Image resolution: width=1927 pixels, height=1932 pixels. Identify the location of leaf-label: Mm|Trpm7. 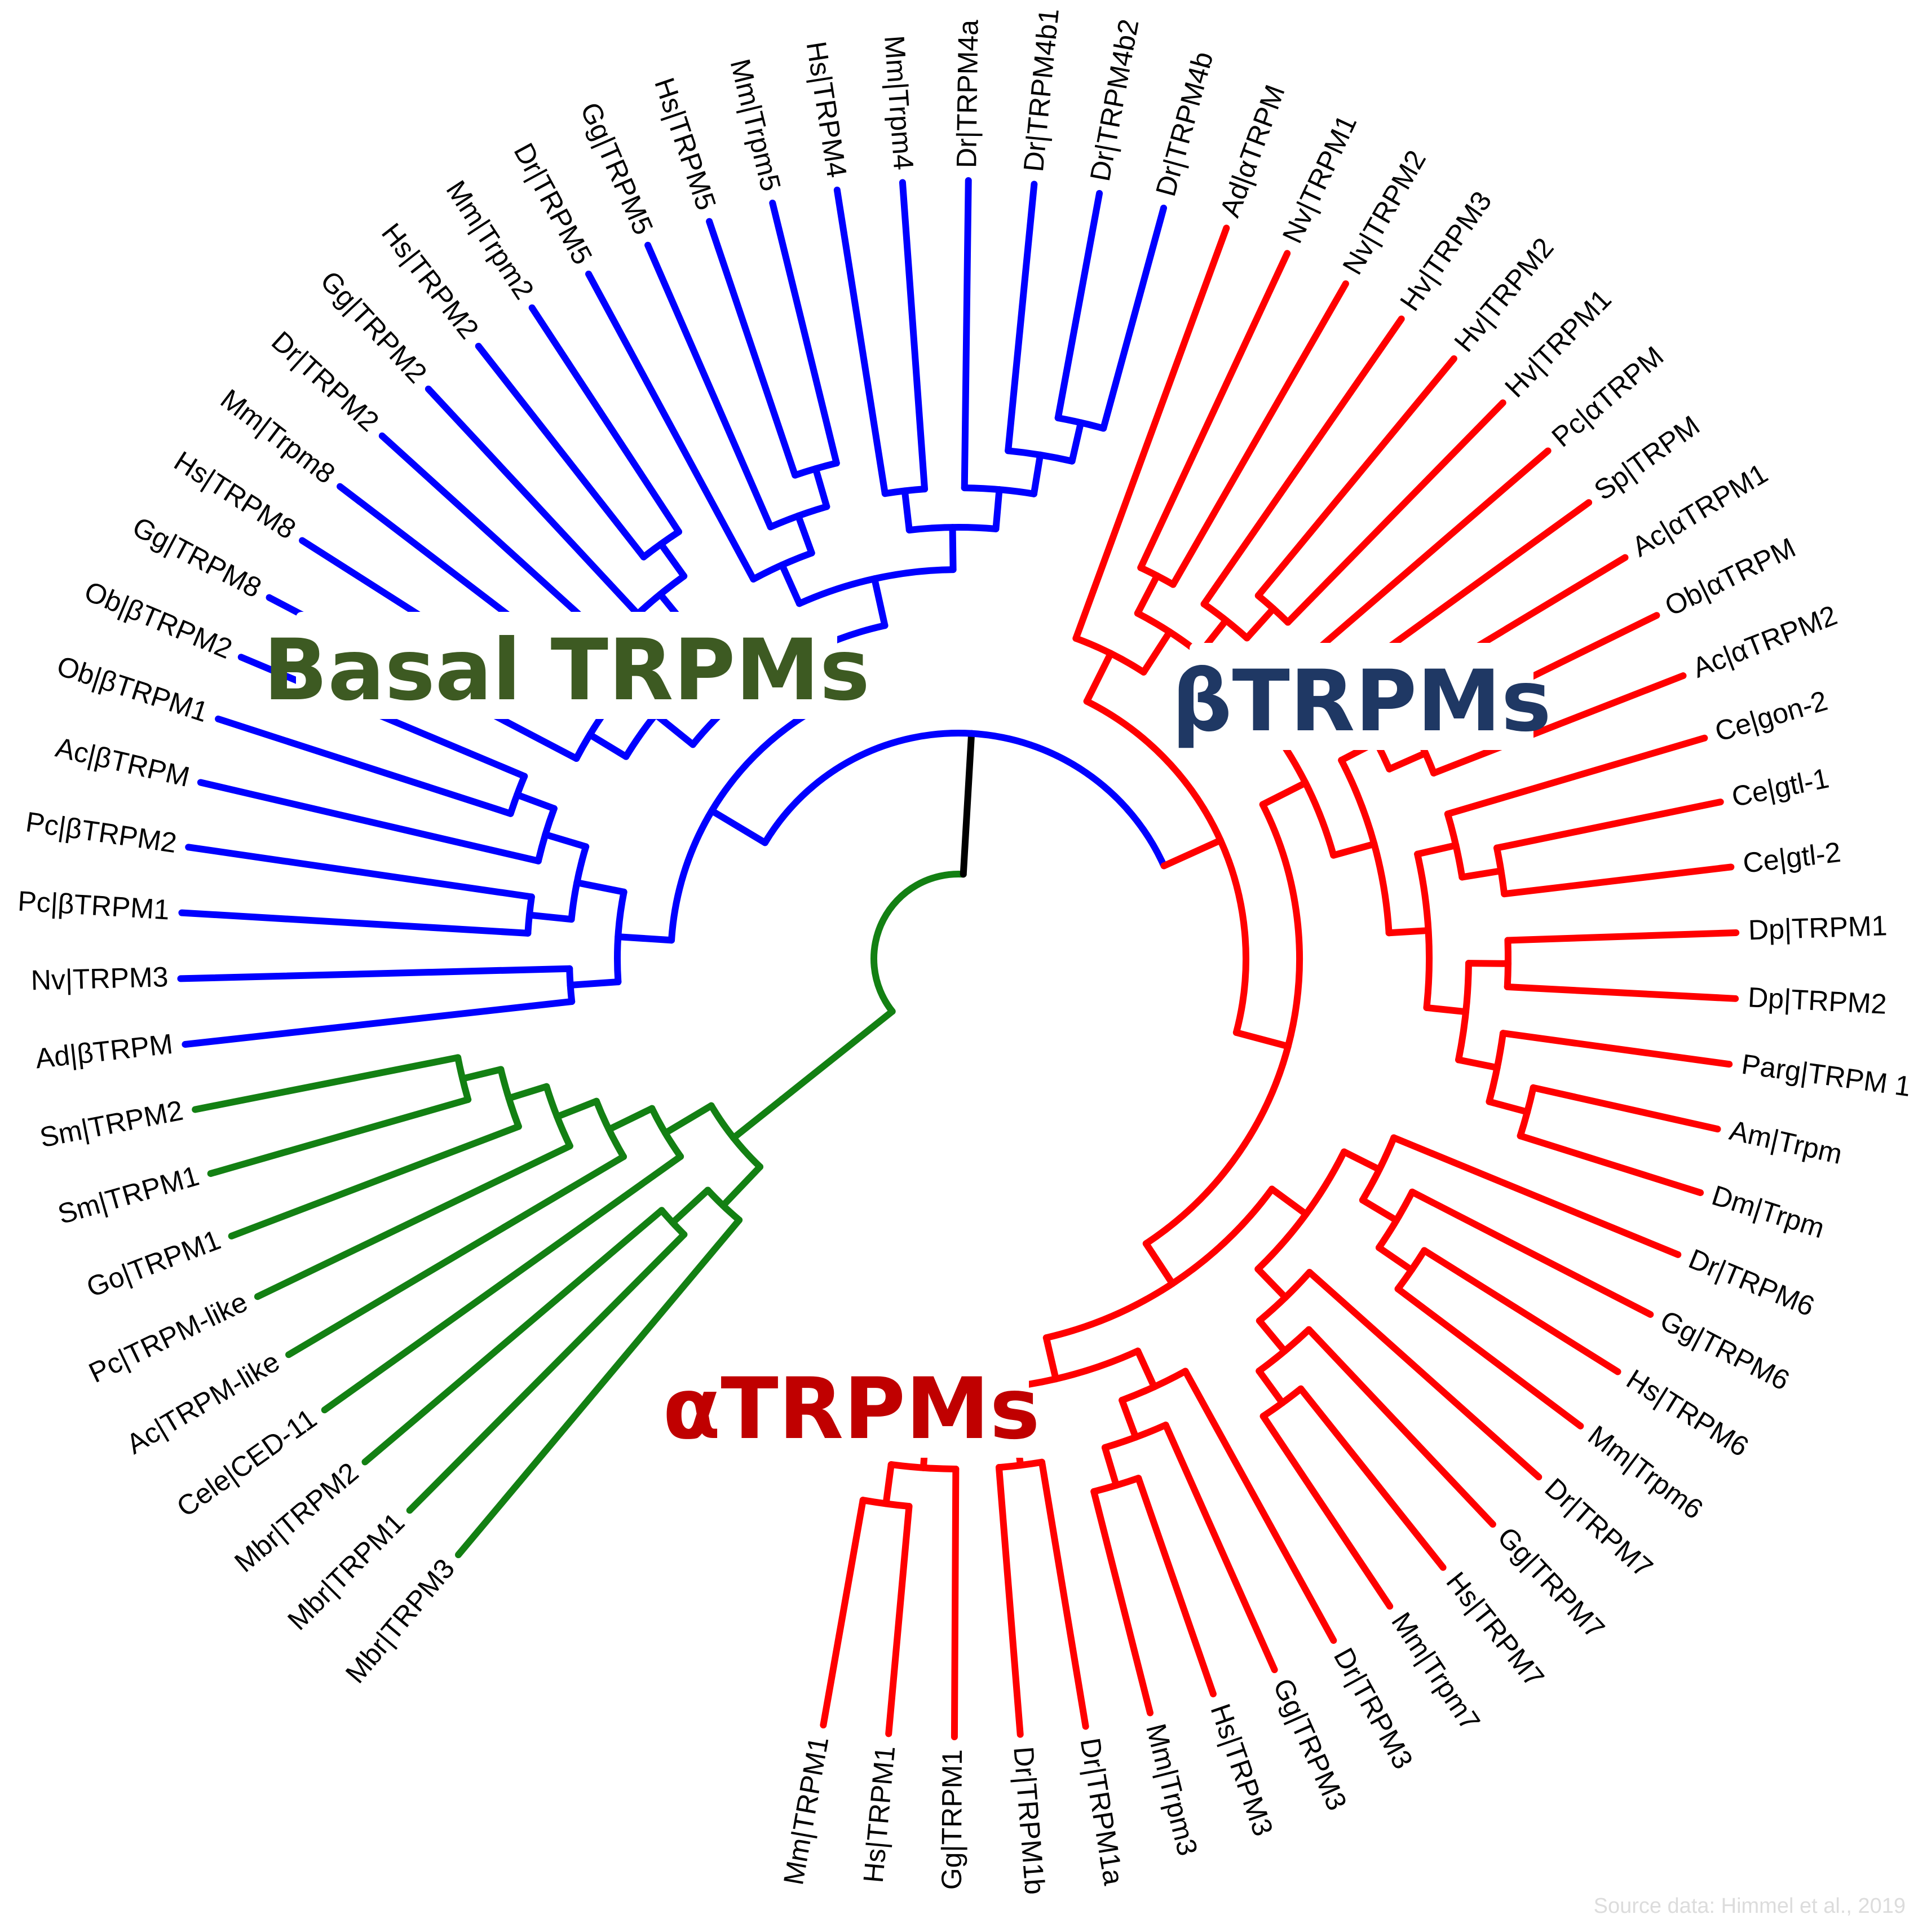
(1435, 1671).